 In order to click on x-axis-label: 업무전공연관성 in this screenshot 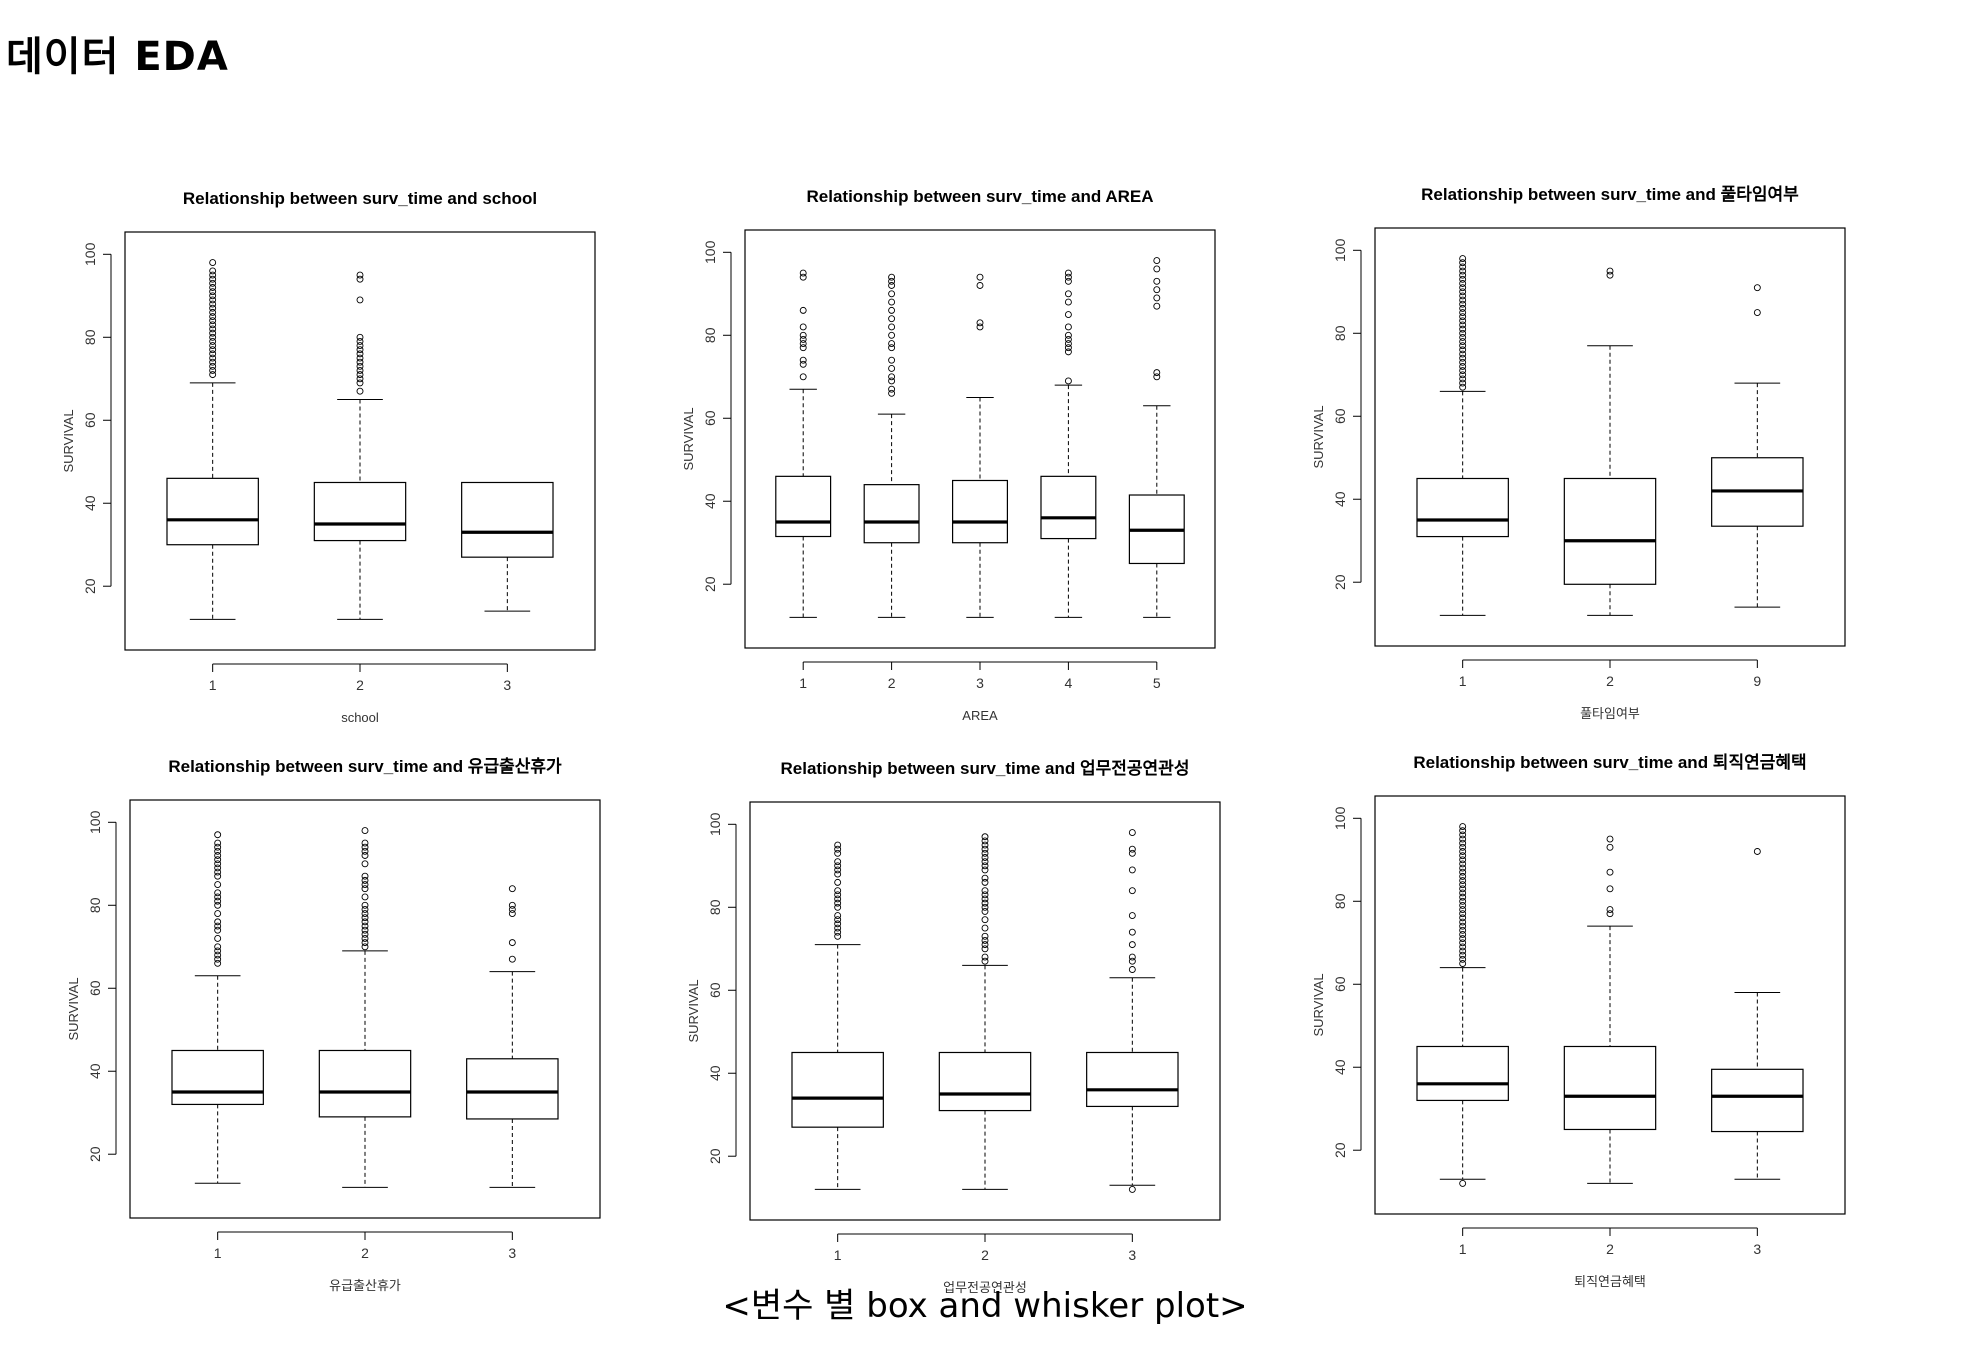, I will do `click(985, 1287)`.